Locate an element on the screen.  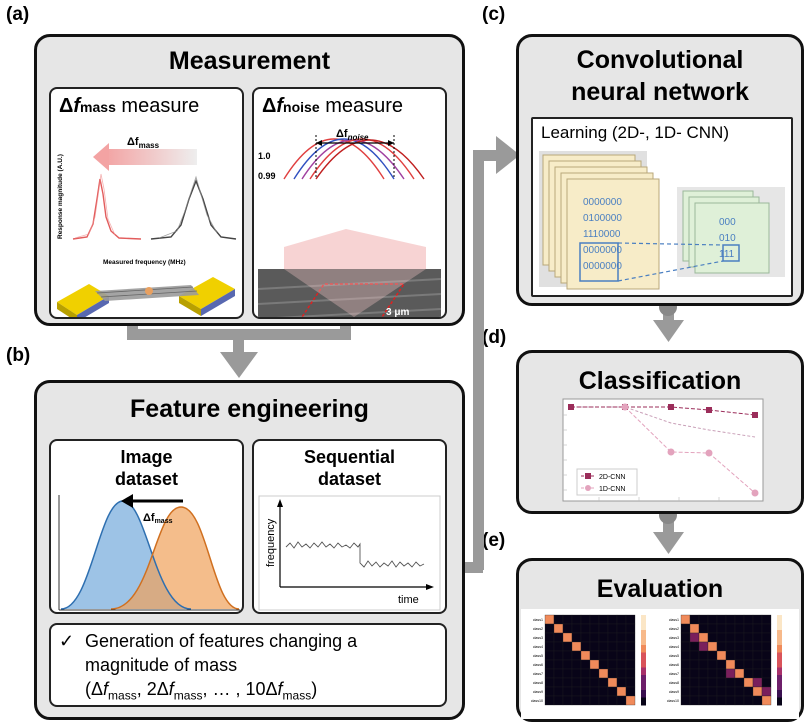
learning-label: Learning (2D-, 1D- CNN) is located at coordinates (635, 132).